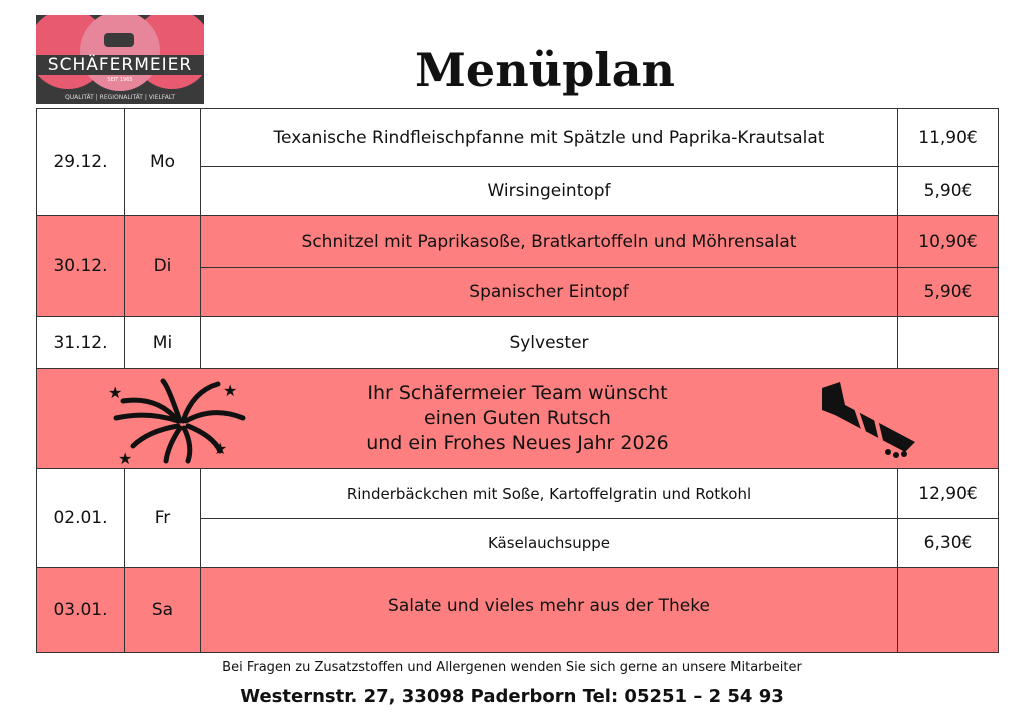  Describe the element at coordinates (162, 266) in the screenshot. I see `day-cell: Di` at that location.